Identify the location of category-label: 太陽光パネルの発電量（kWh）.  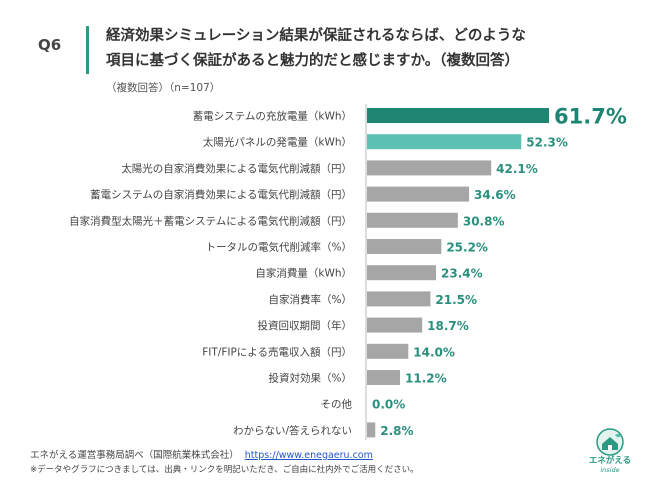
(277, 142).